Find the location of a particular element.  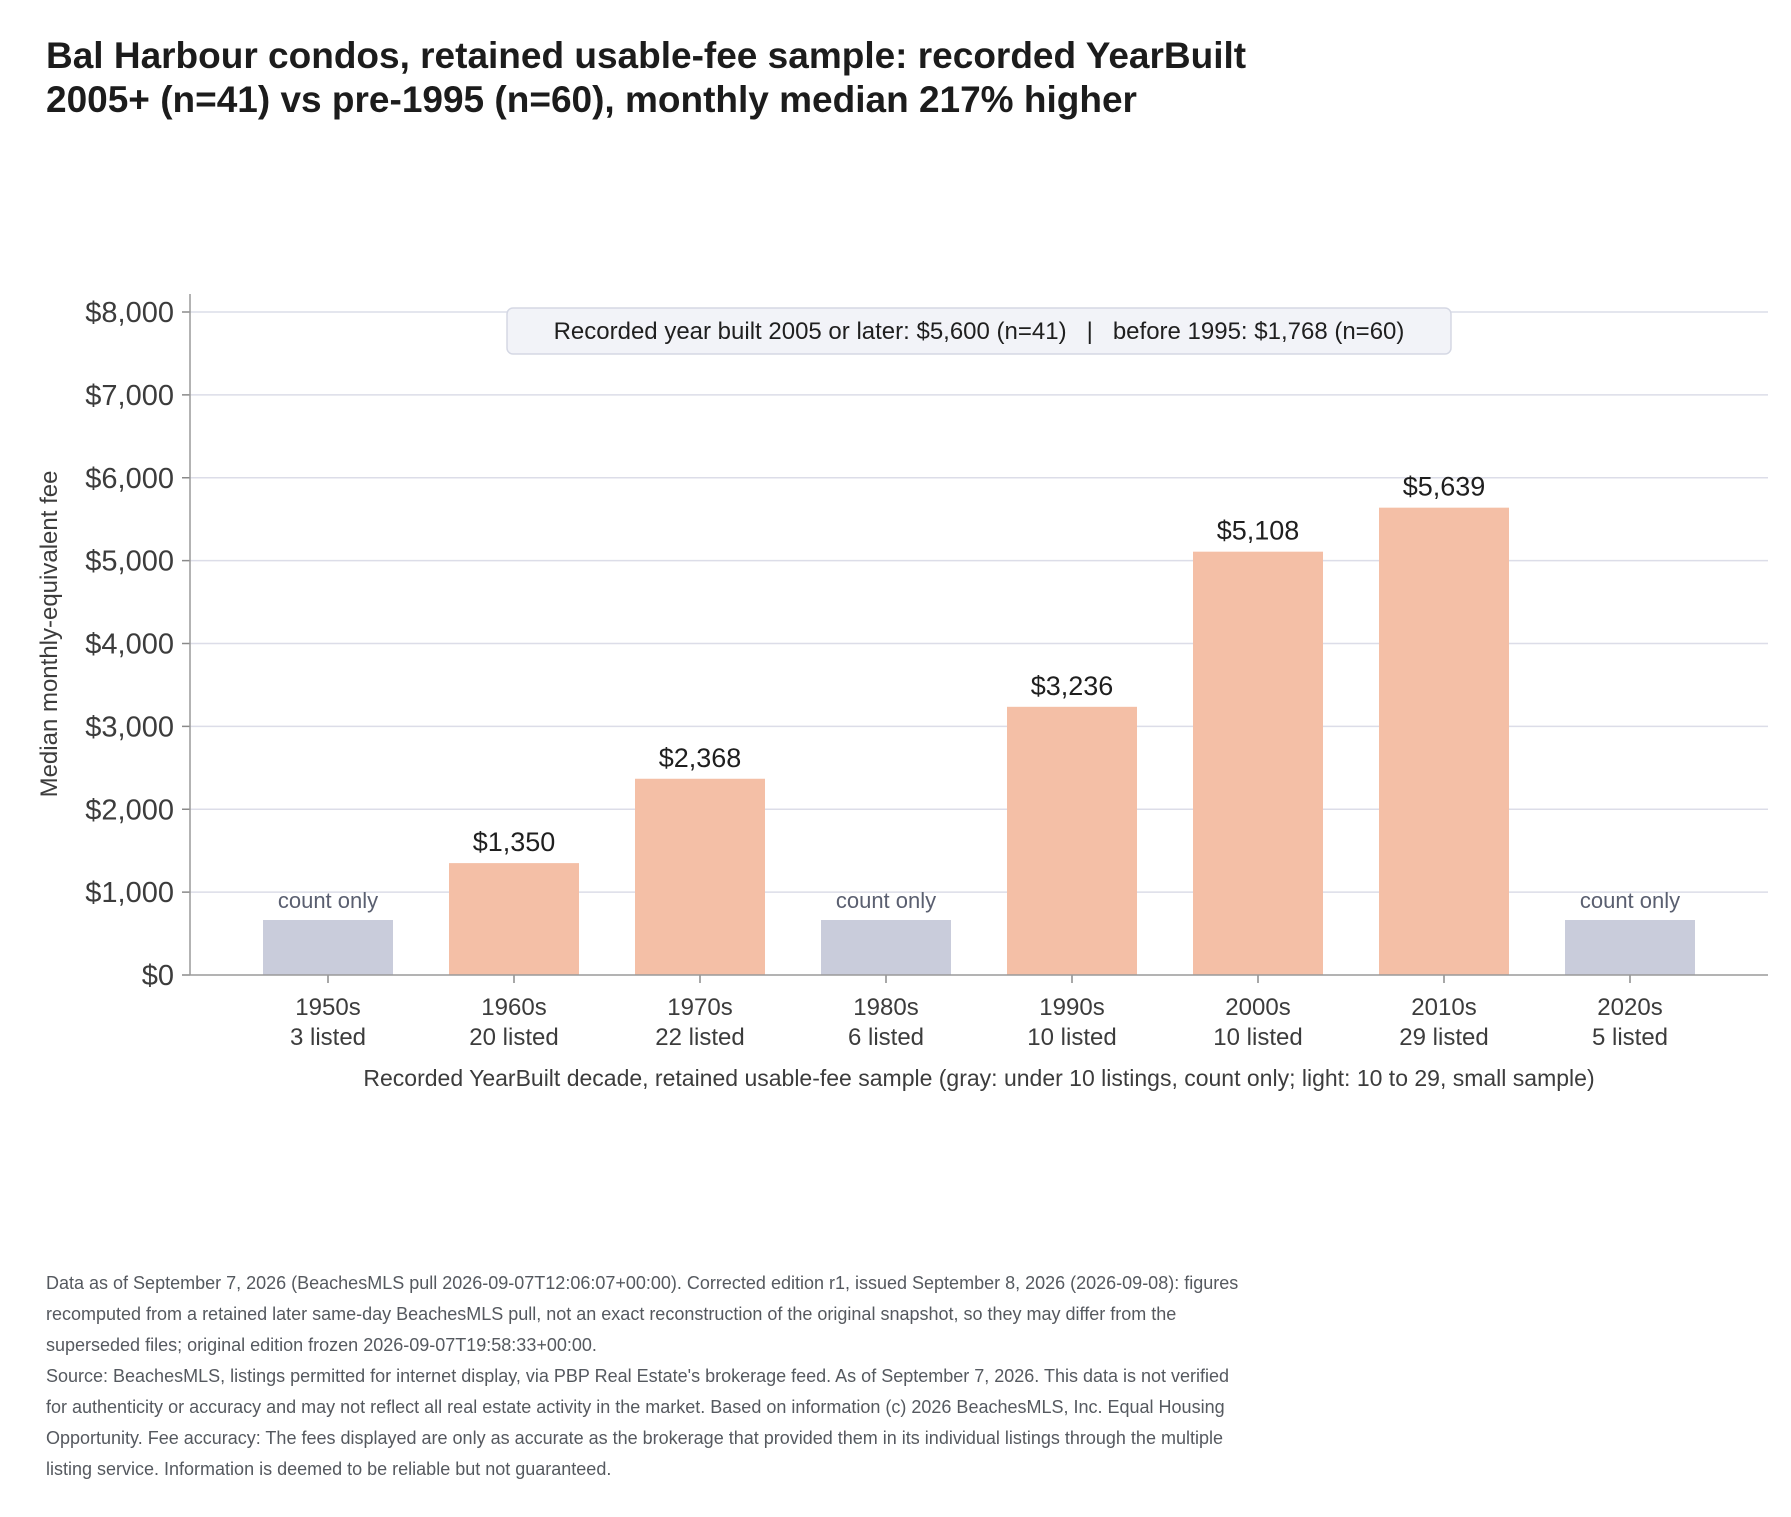

bar-value-label: $3,236 is located at coordinates (1072, 686).